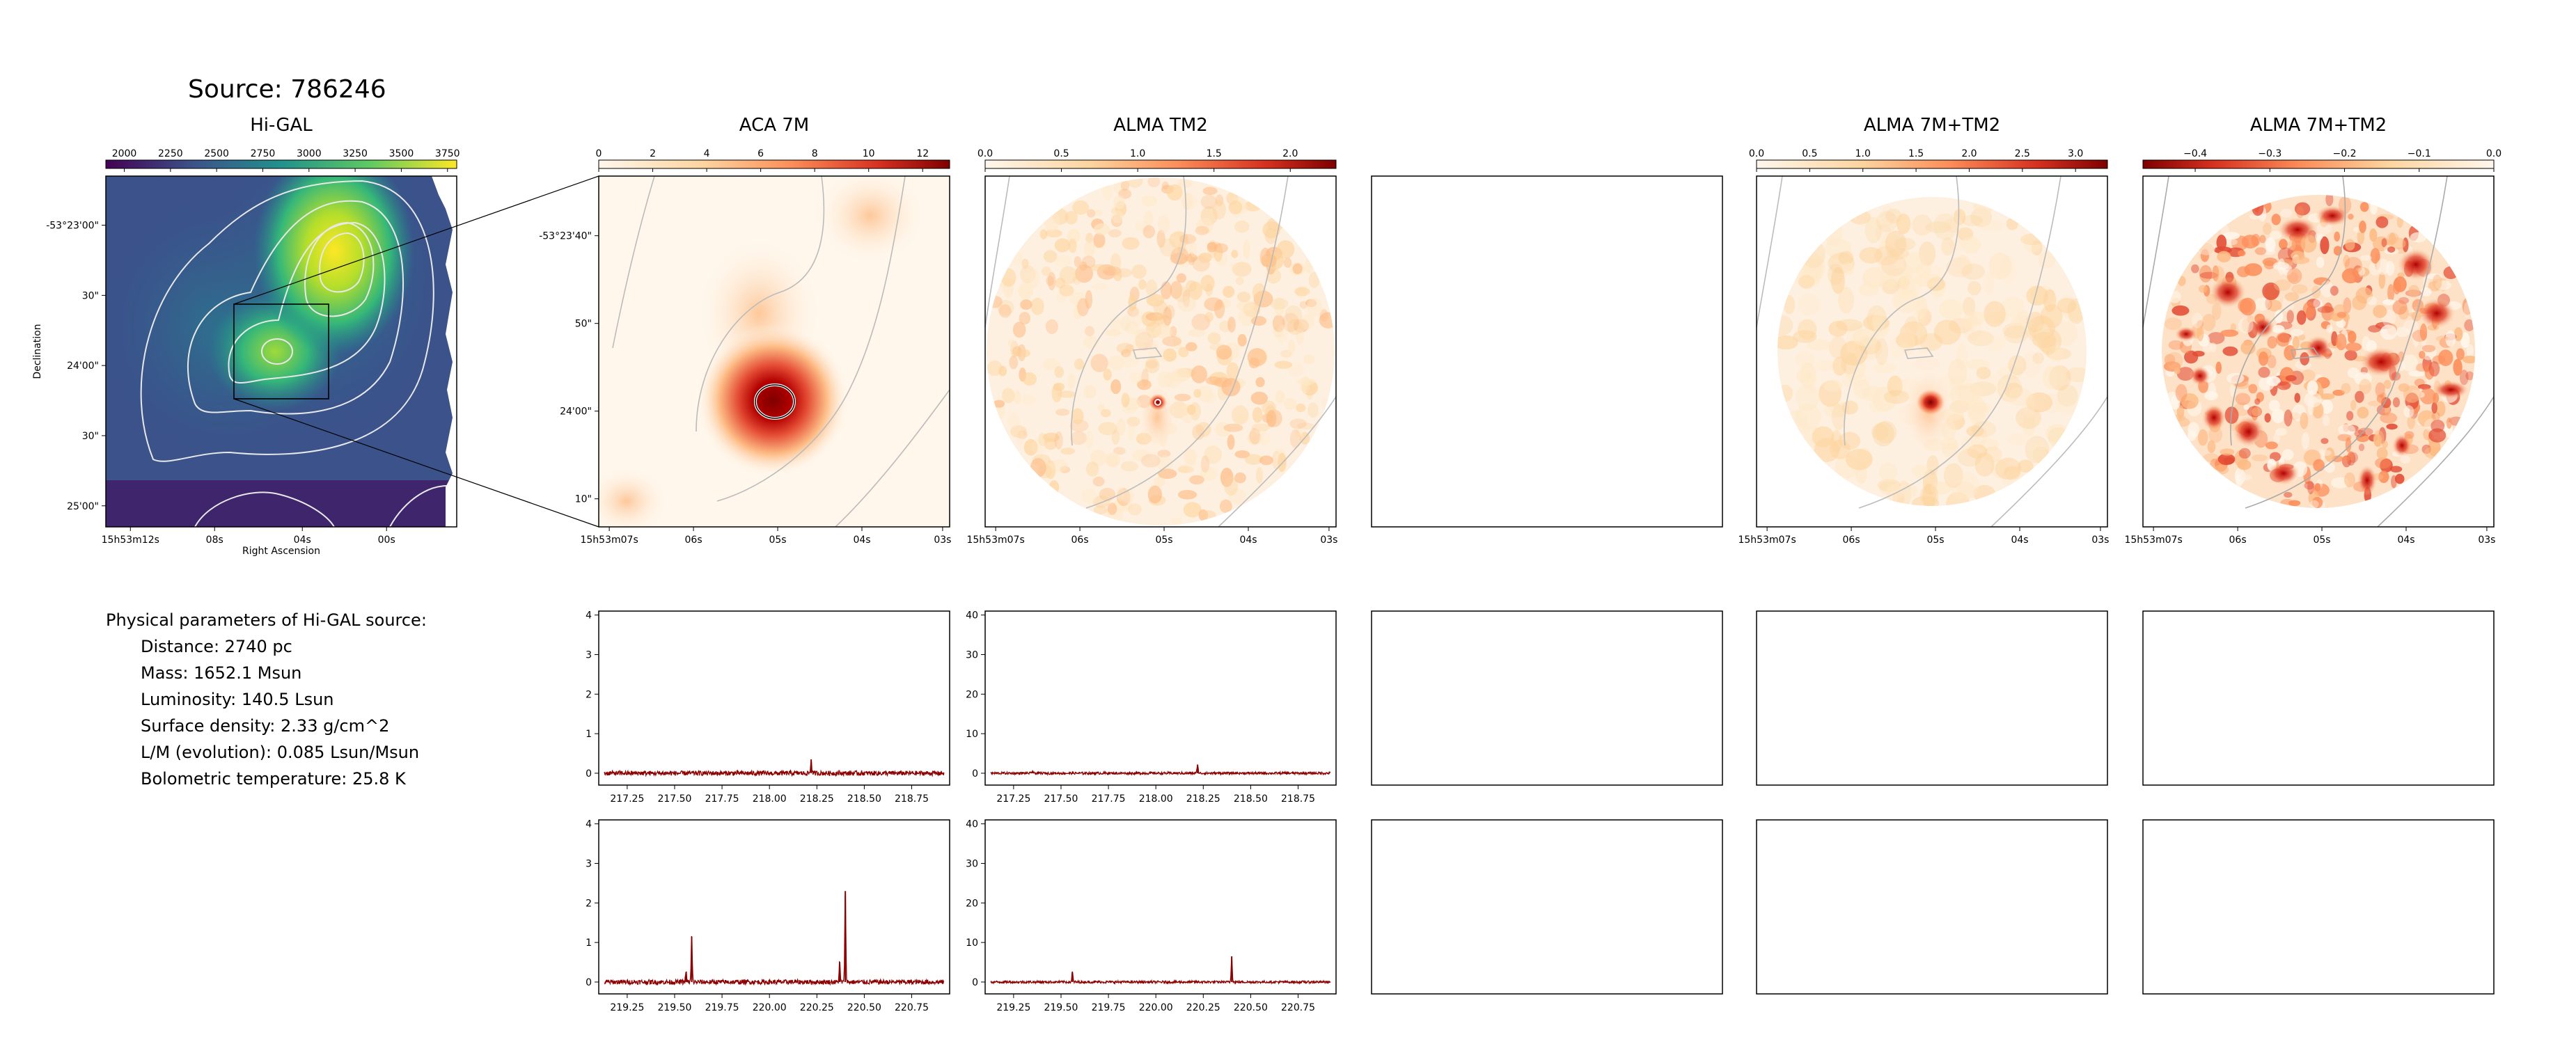 The image size is (2576, 1044). I want to click on x-tick-label: 219.25, so click(1013, 1007).